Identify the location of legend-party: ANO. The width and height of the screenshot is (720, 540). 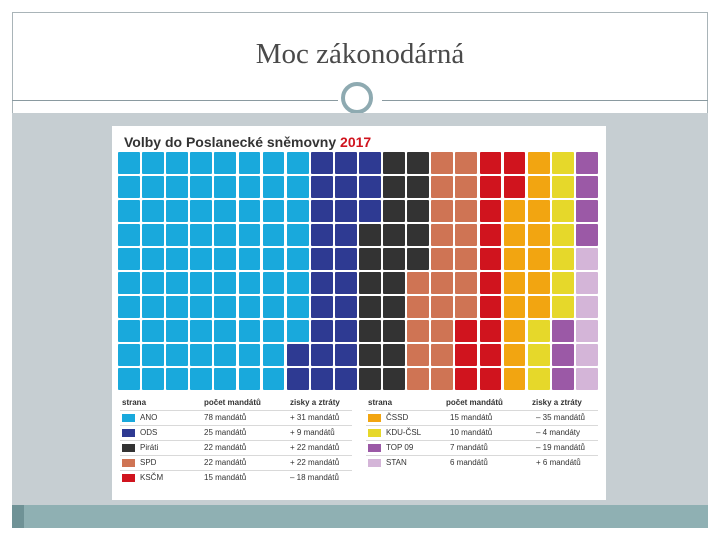
(149, 417).